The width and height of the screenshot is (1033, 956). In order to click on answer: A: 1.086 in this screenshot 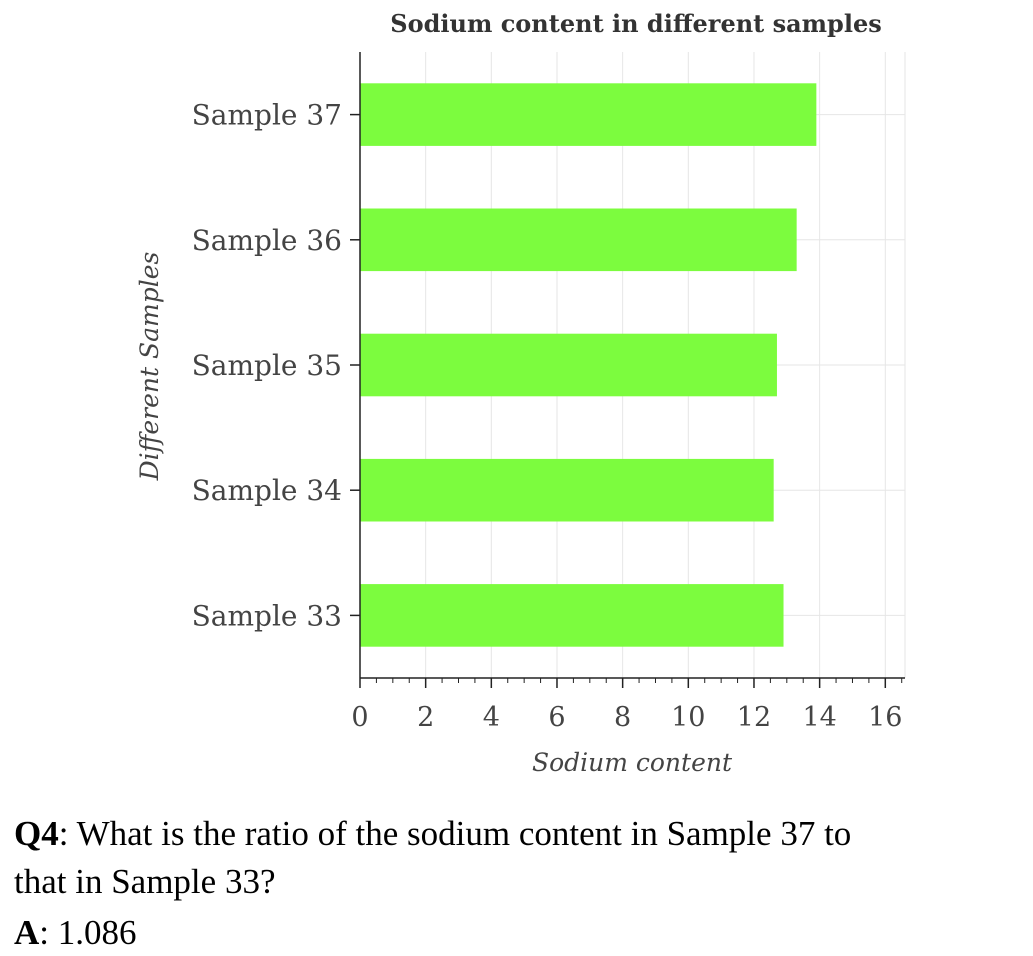, I will do `click(75, 932)`.